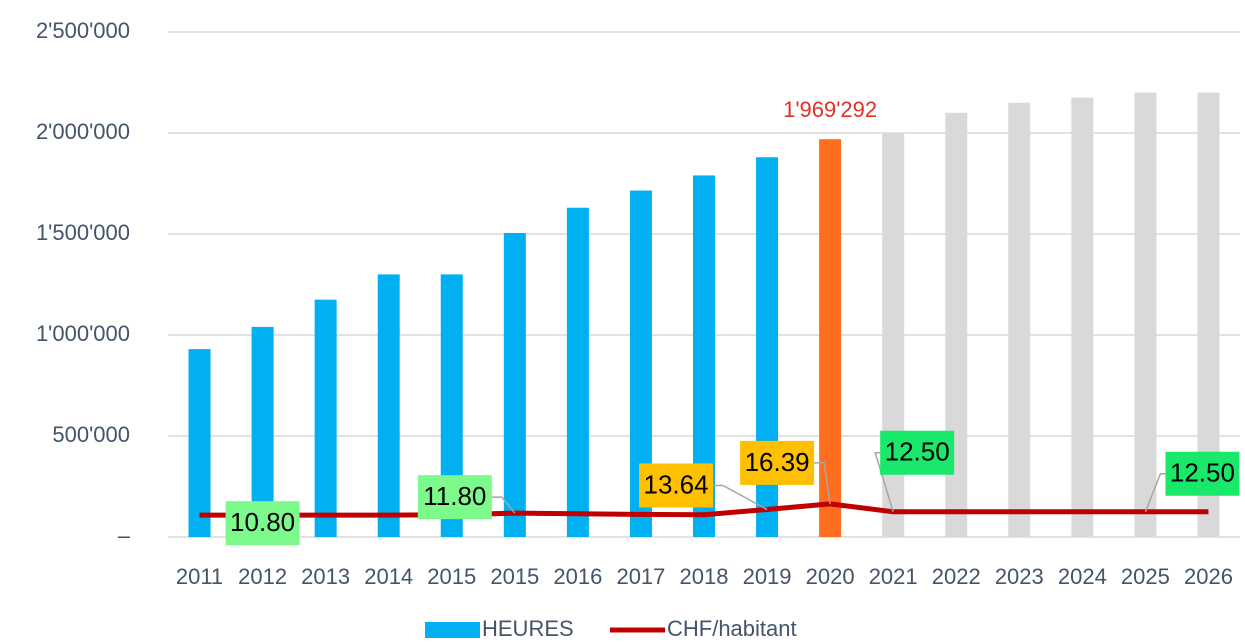 The height and width of the screenshot is (642, 1245). Describe the element at coordinates (83, 131) in the screenshot. I see `y-tick-label: 2'000'000` at that location.